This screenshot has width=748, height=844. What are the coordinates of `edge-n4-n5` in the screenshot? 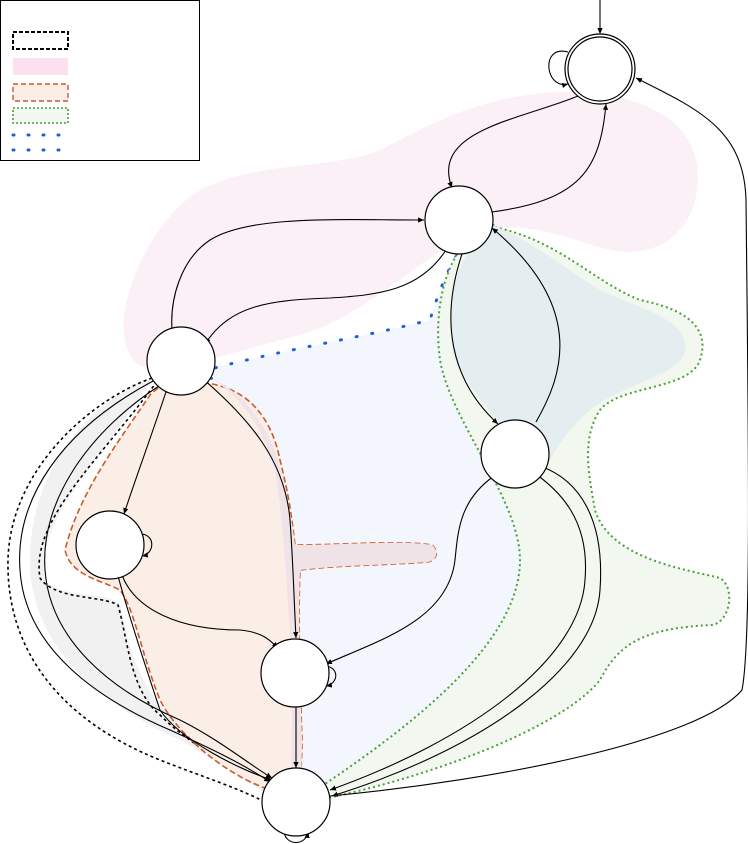 It's located at (200, 611).